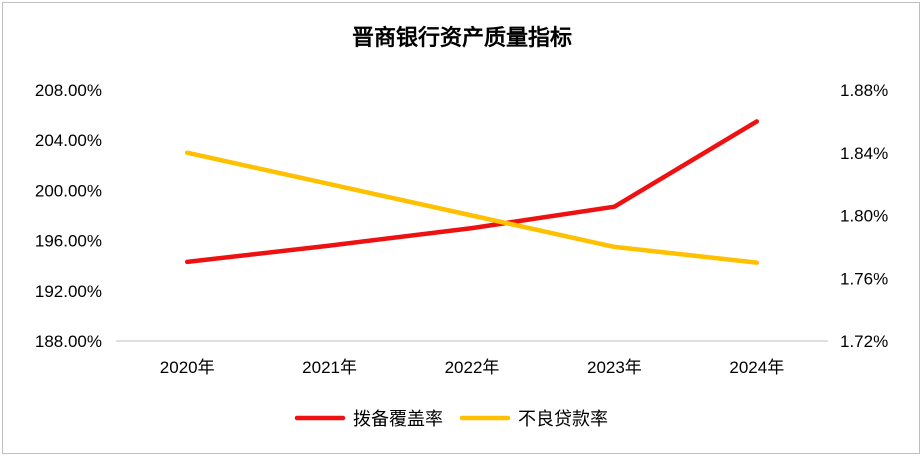  What do you see at coordinates (329, 367) in the screenshot?
I see `x-tick-label: 2021年` at bounding box center [329, 367].